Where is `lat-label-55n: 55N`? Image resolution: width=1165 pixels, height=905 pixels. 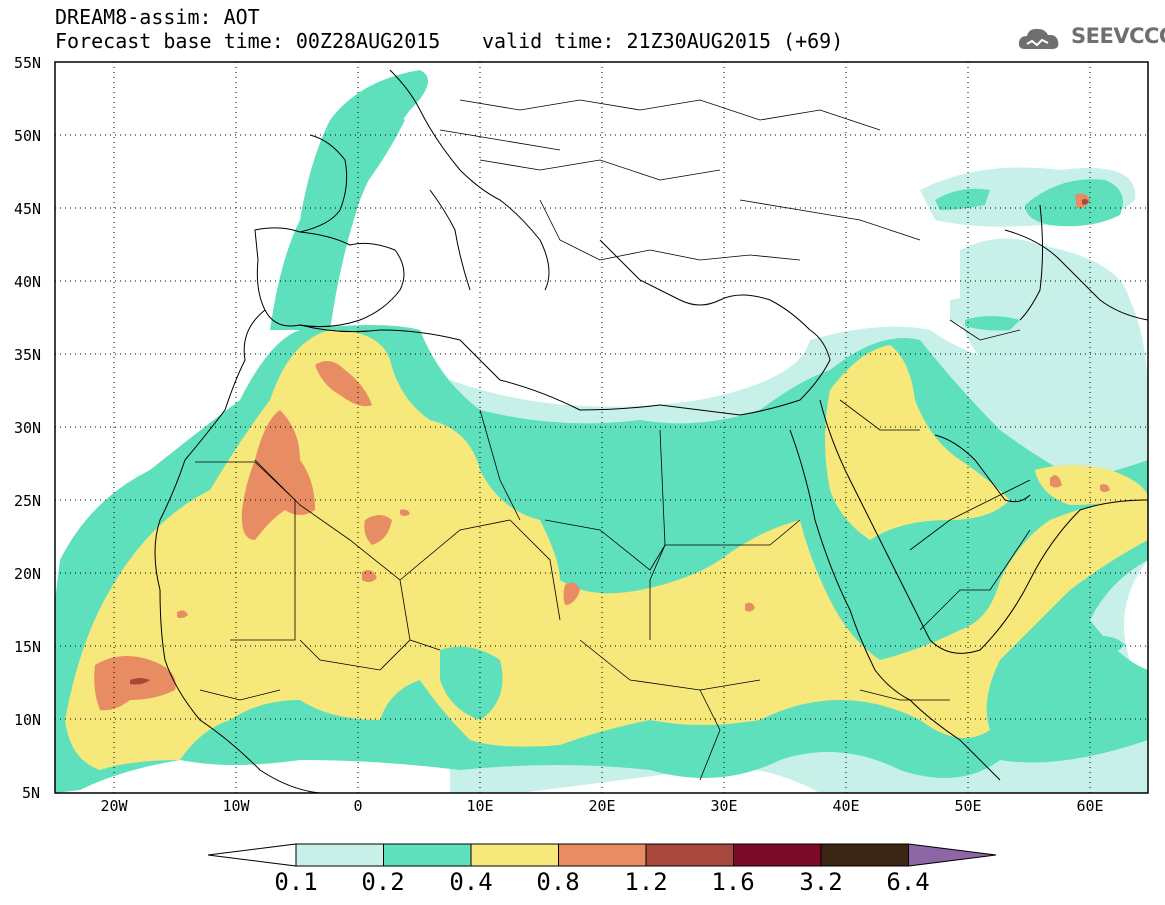 lat-label-55n: 55N is located at coordinates (28, 63).